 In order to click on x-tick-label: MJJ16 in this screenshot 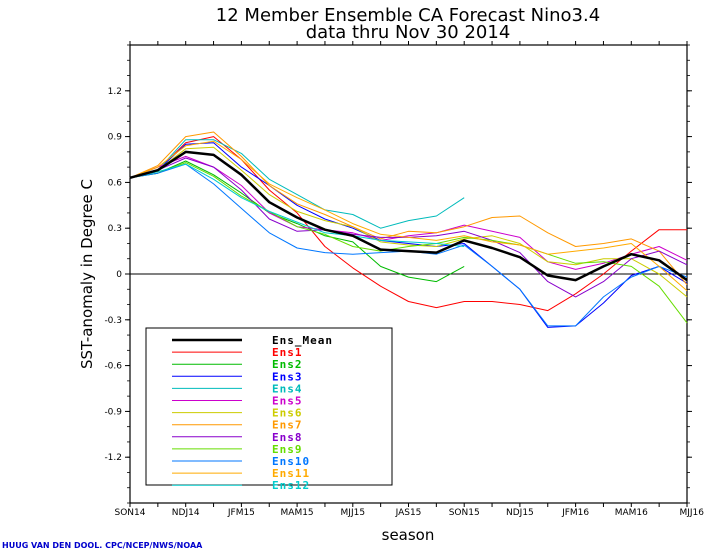, I will do `click(691, 513)`.